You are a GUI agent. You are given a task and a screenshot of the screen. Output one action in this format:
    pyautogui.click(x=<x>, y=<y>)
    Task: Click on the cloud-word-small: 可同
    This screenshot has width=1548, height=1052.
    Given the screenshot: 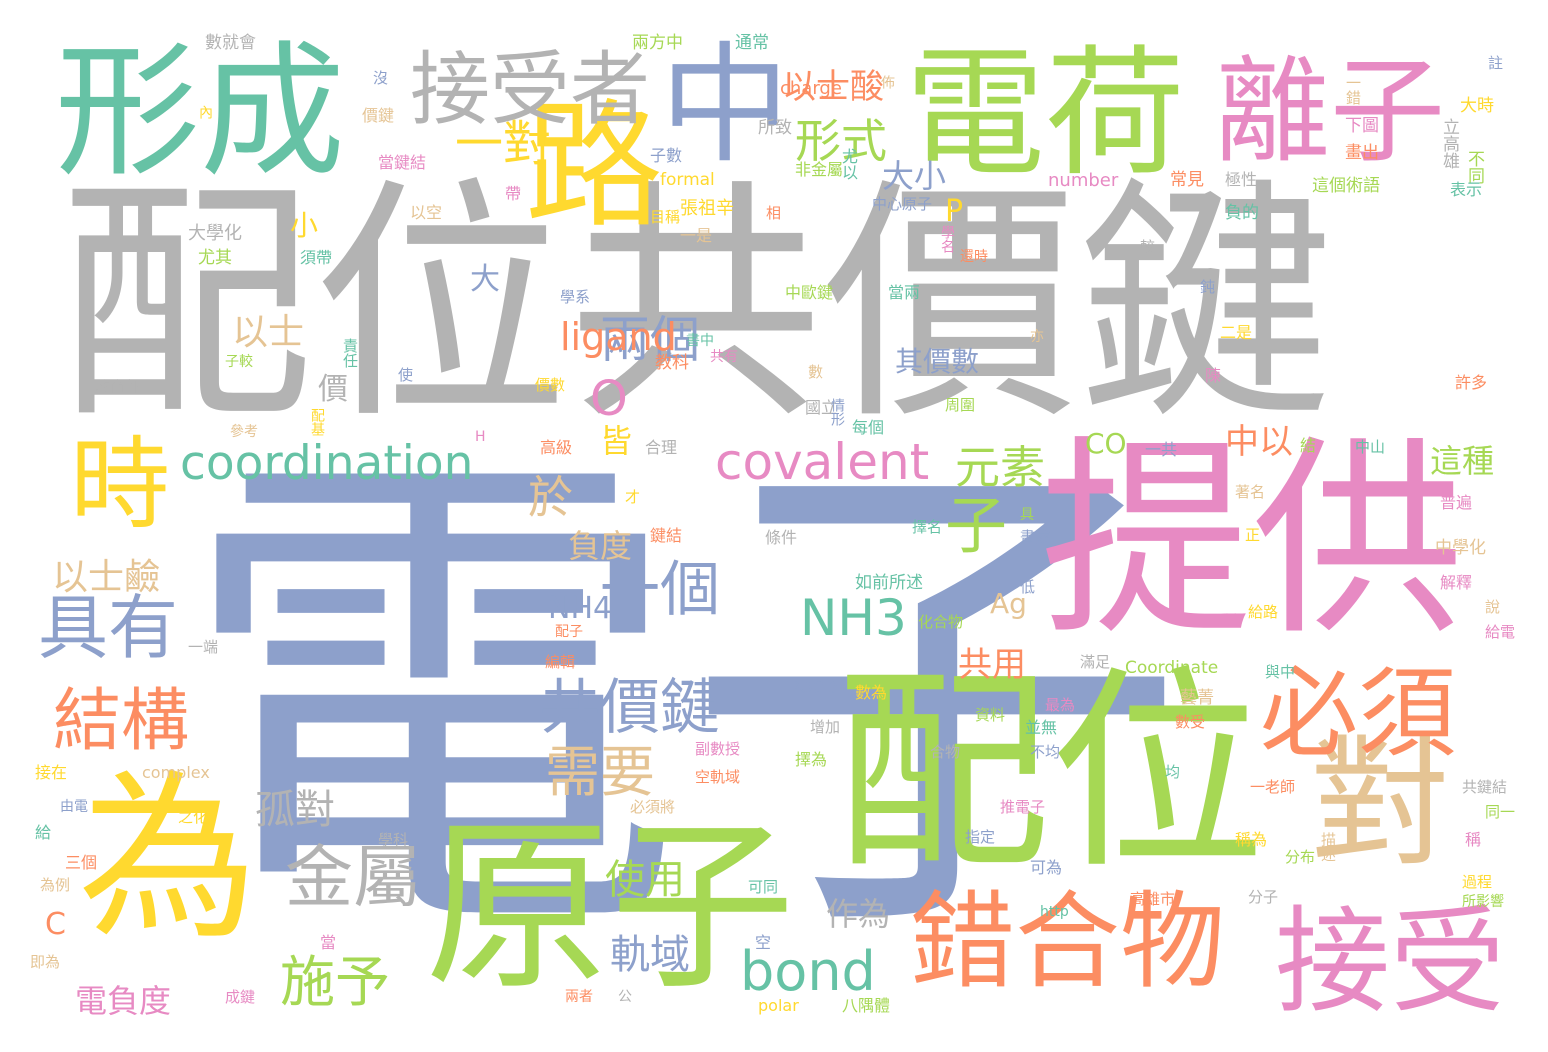 What is the action you would take?
    pyautogui.click(x=763, y=887)
    